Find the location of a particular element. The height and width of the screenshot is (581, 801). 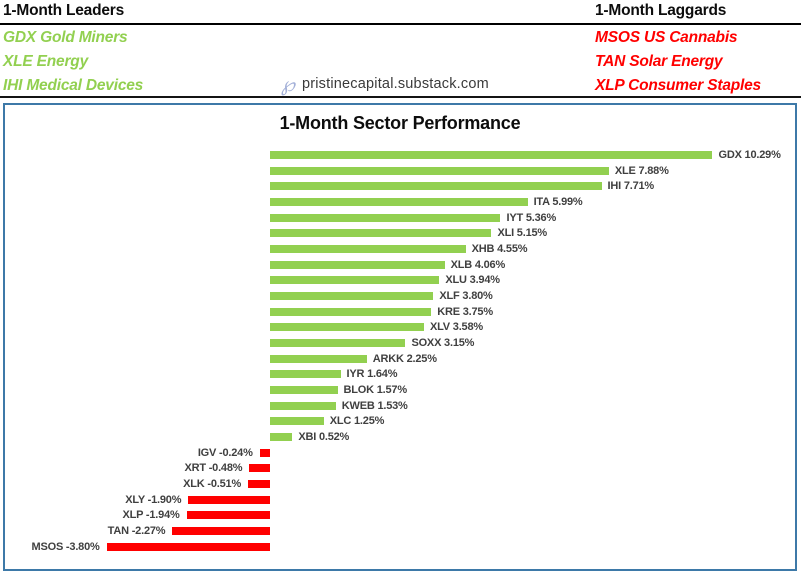

laggard-item-tan: TAN Solar Energy is located at coordinates (659, 61).